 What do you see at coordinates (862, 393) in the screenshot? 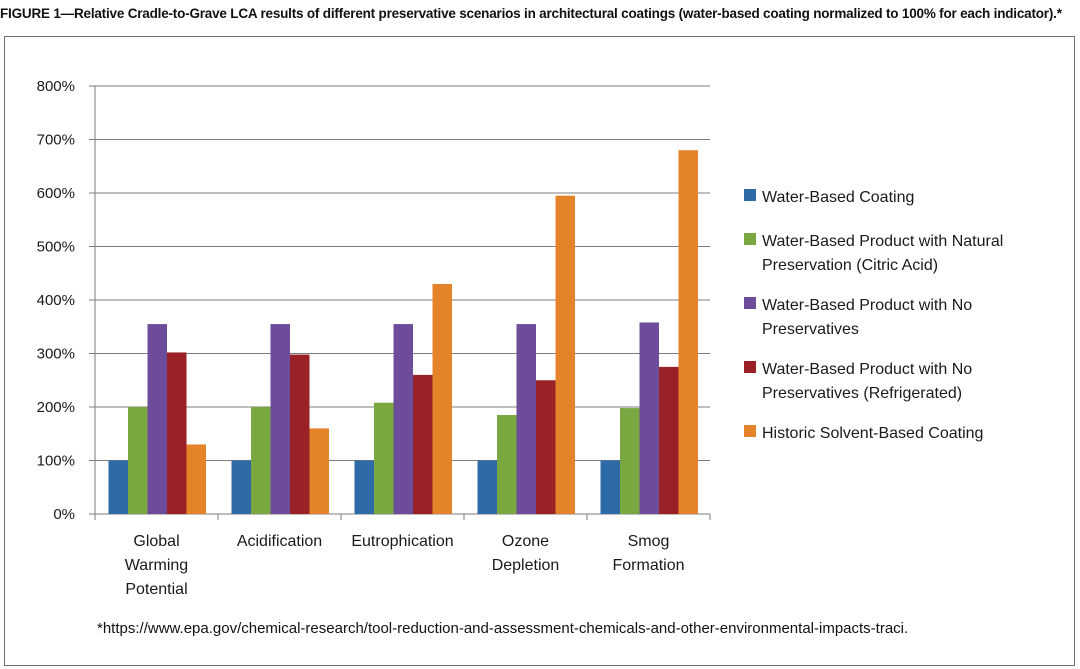
I see `legend-label: Preservatives (Refrigerated)` at bounding box center [862, 393].